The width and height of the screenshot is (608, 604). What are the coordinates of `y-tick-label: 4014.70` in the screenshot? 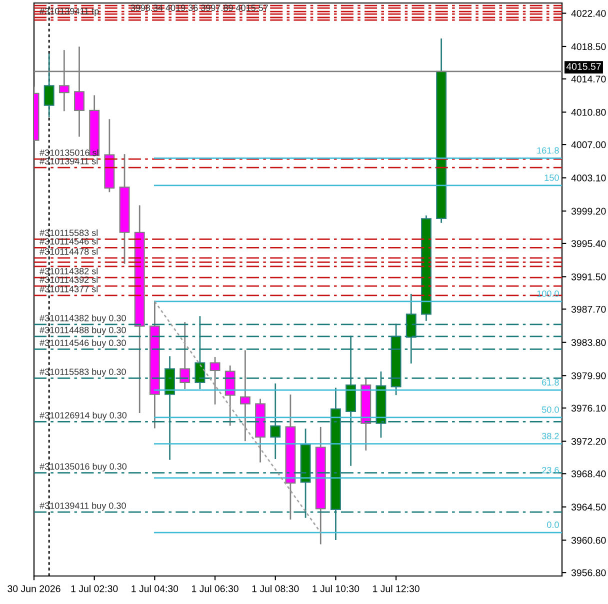 It's located at (588, 79).